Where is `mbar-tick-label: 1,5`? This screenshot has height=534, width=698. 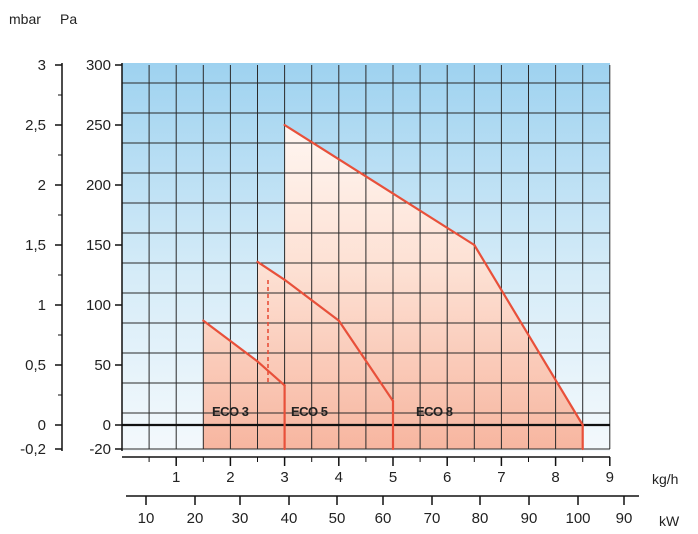
mbar-tick-label: 1,5 is located at coordinates (35, 245).